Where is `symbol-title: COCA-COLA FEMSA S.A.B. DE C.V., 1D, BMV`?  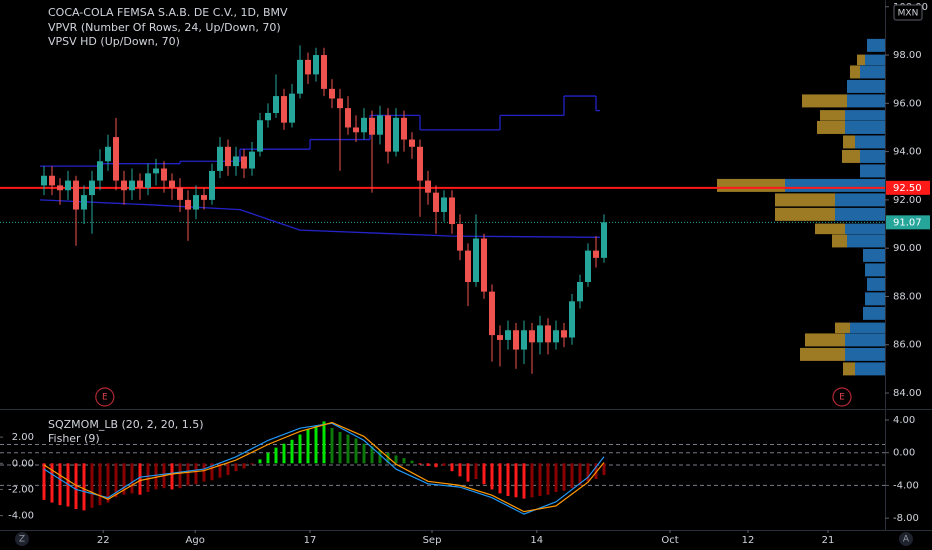
symbol-title: COCA-COLA FEMSA S.A.B. DE C.V., 1D, BMV is located at coordinates (168, 12).